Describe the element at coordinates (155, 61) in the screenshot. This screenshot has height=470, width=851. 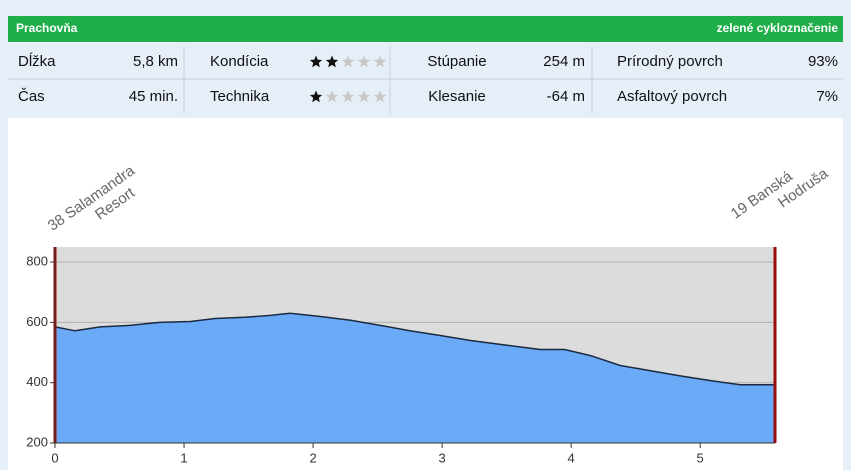
I see `table-cell: 5,8 km` at that location.